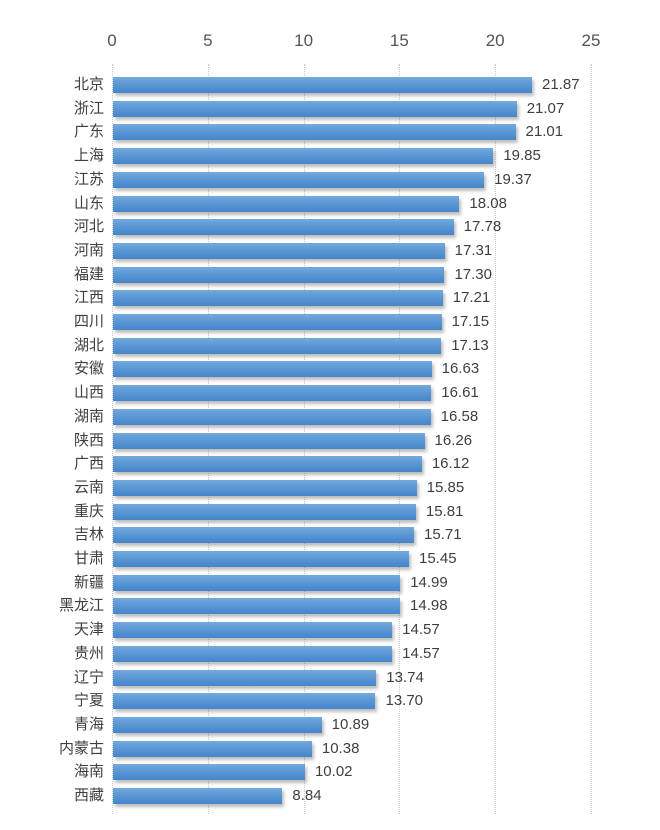 This screenshot has height=830, width=660. What do you see at coordinates (81, 748) in the screenshot?
I see `category-label: 内蒙古` at bounding box center [81, 748].